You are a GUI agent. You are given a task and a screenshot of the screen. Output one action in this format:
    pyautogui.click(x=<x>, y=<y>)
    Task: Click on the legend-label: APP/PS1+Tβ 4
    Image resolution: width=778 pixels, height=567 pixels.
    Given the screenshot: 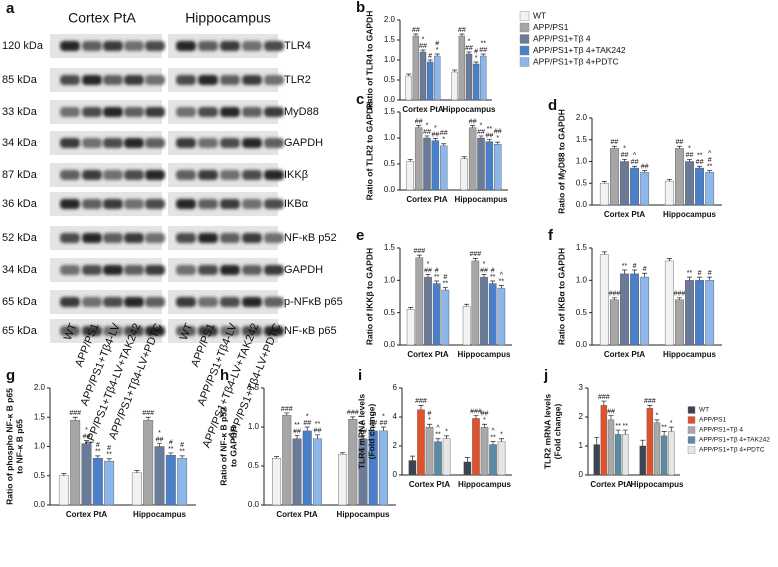 What is the action you would take?
    pyautogui.click(x=562, y=38)
    